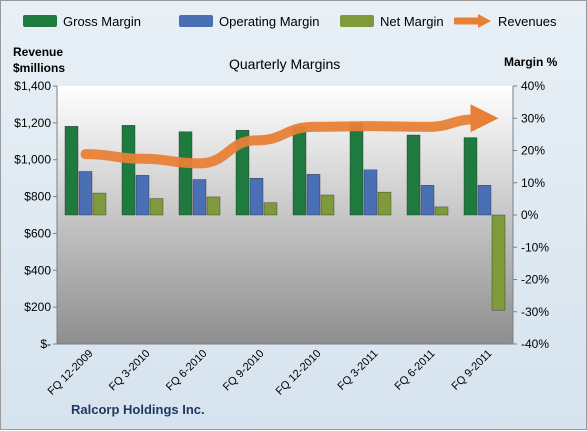 The width and height of the screenshot is (587, 431). Describe the element at coordinates (535, 344) in the screenshot. I see `right-tick-label: -40%` at that location.